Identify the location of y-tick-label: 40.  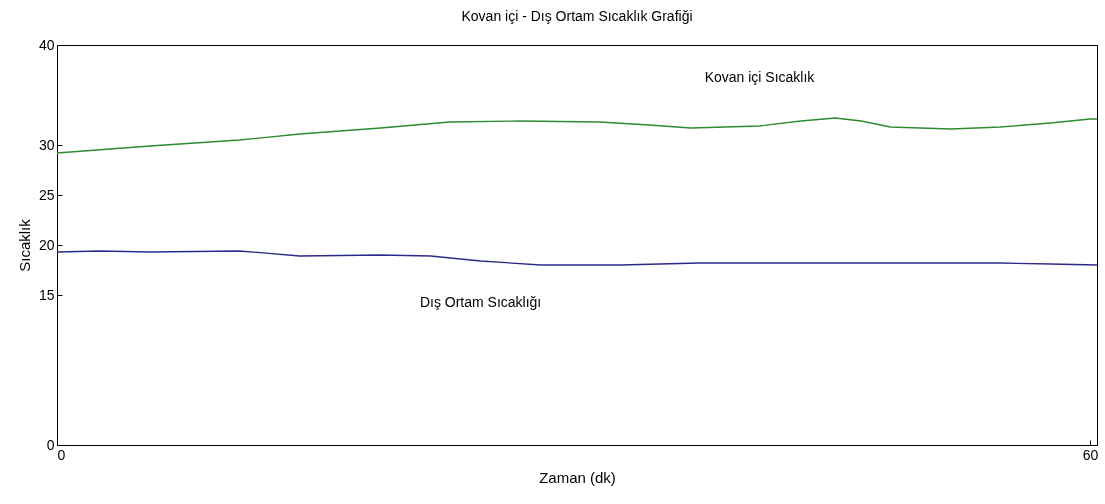
(46, 44).